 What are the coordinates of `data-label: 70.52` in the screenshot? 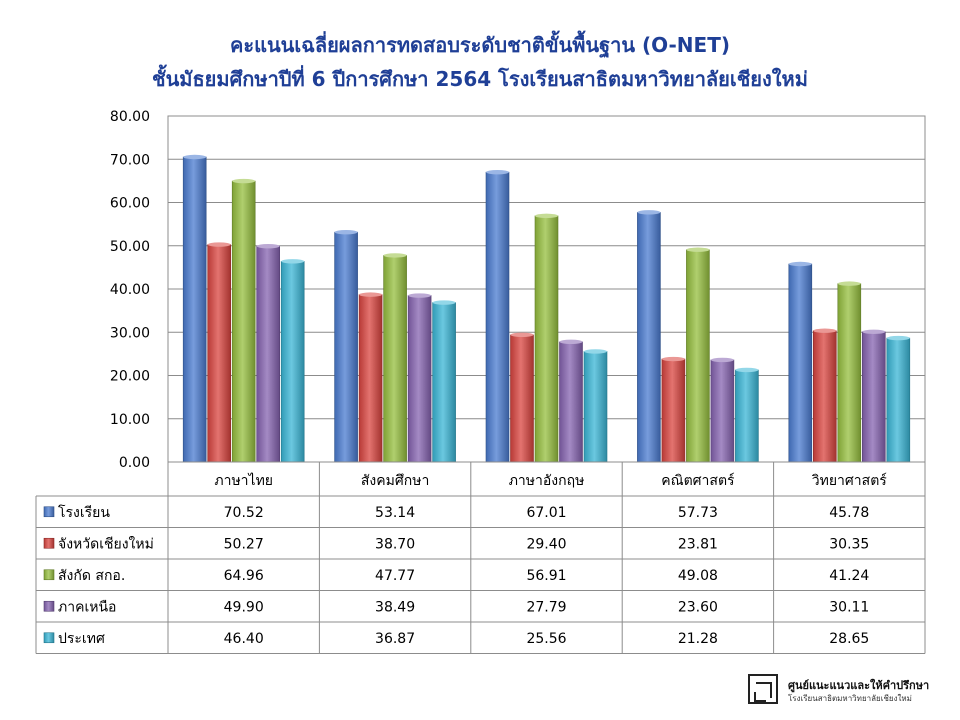 It's located at (244, 513).